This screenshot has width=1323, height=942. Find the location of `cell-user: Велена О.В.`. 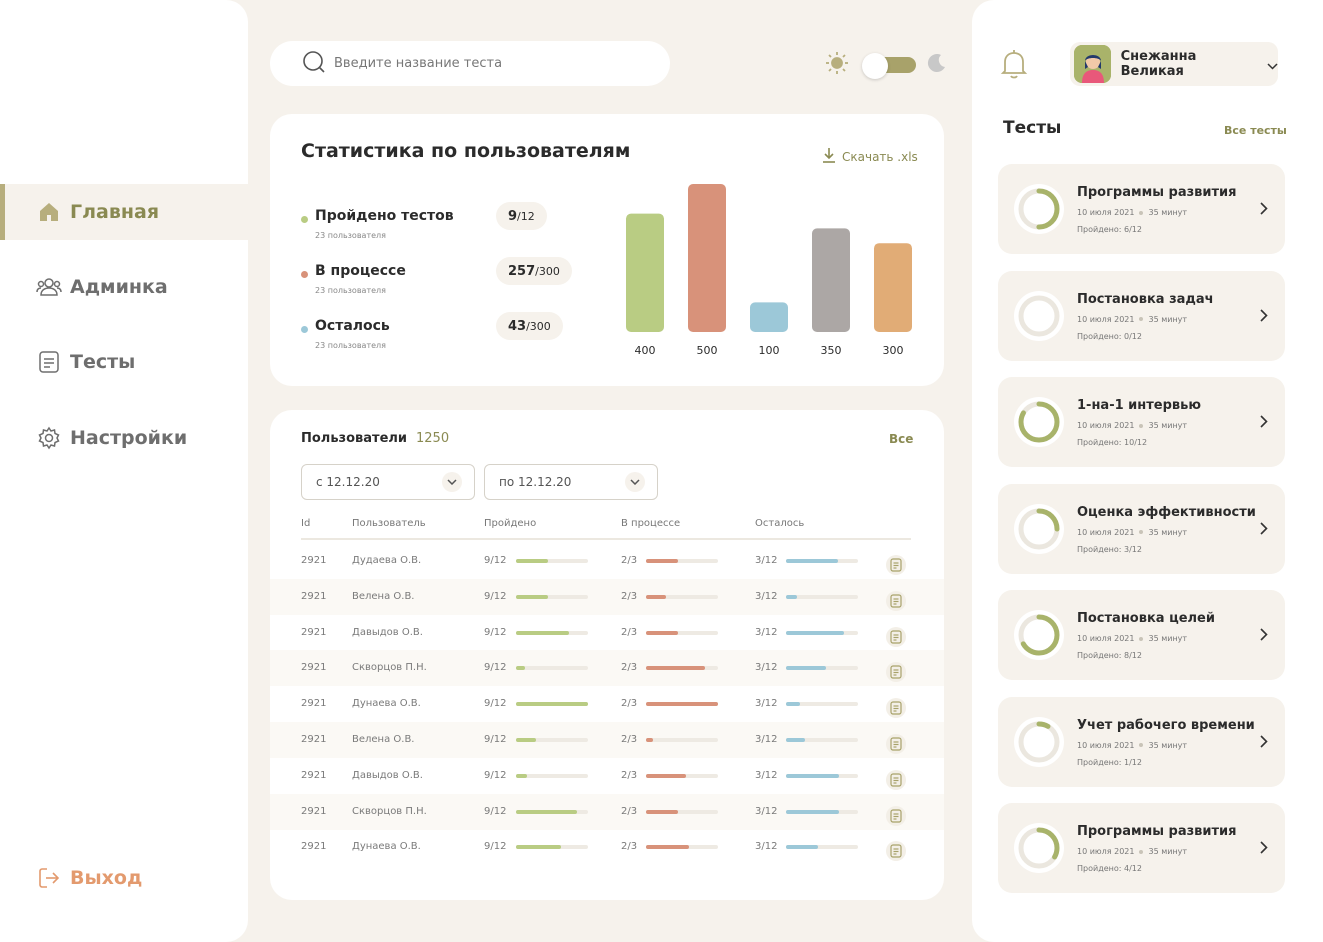

cell-user: Велена О.В. is located at coordinates (383, 739).